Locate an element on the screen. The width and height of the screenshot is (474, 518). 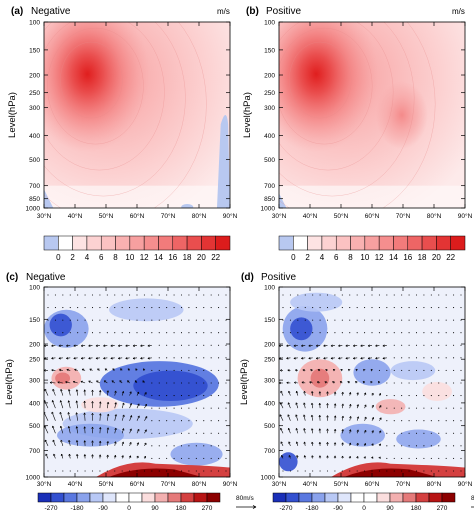
x-tick-label: 90°N is located at coordinates (465, 216).